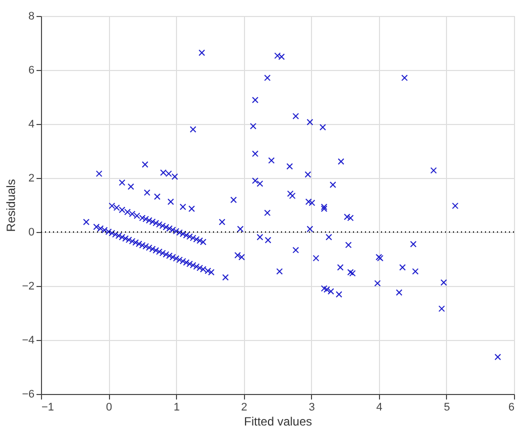 Image resolution: width=521 pixels, height=433 pixels. Describe the element at coordinates (447, 408) in the screenshot. I see `x-tick-label: 5` at that location.